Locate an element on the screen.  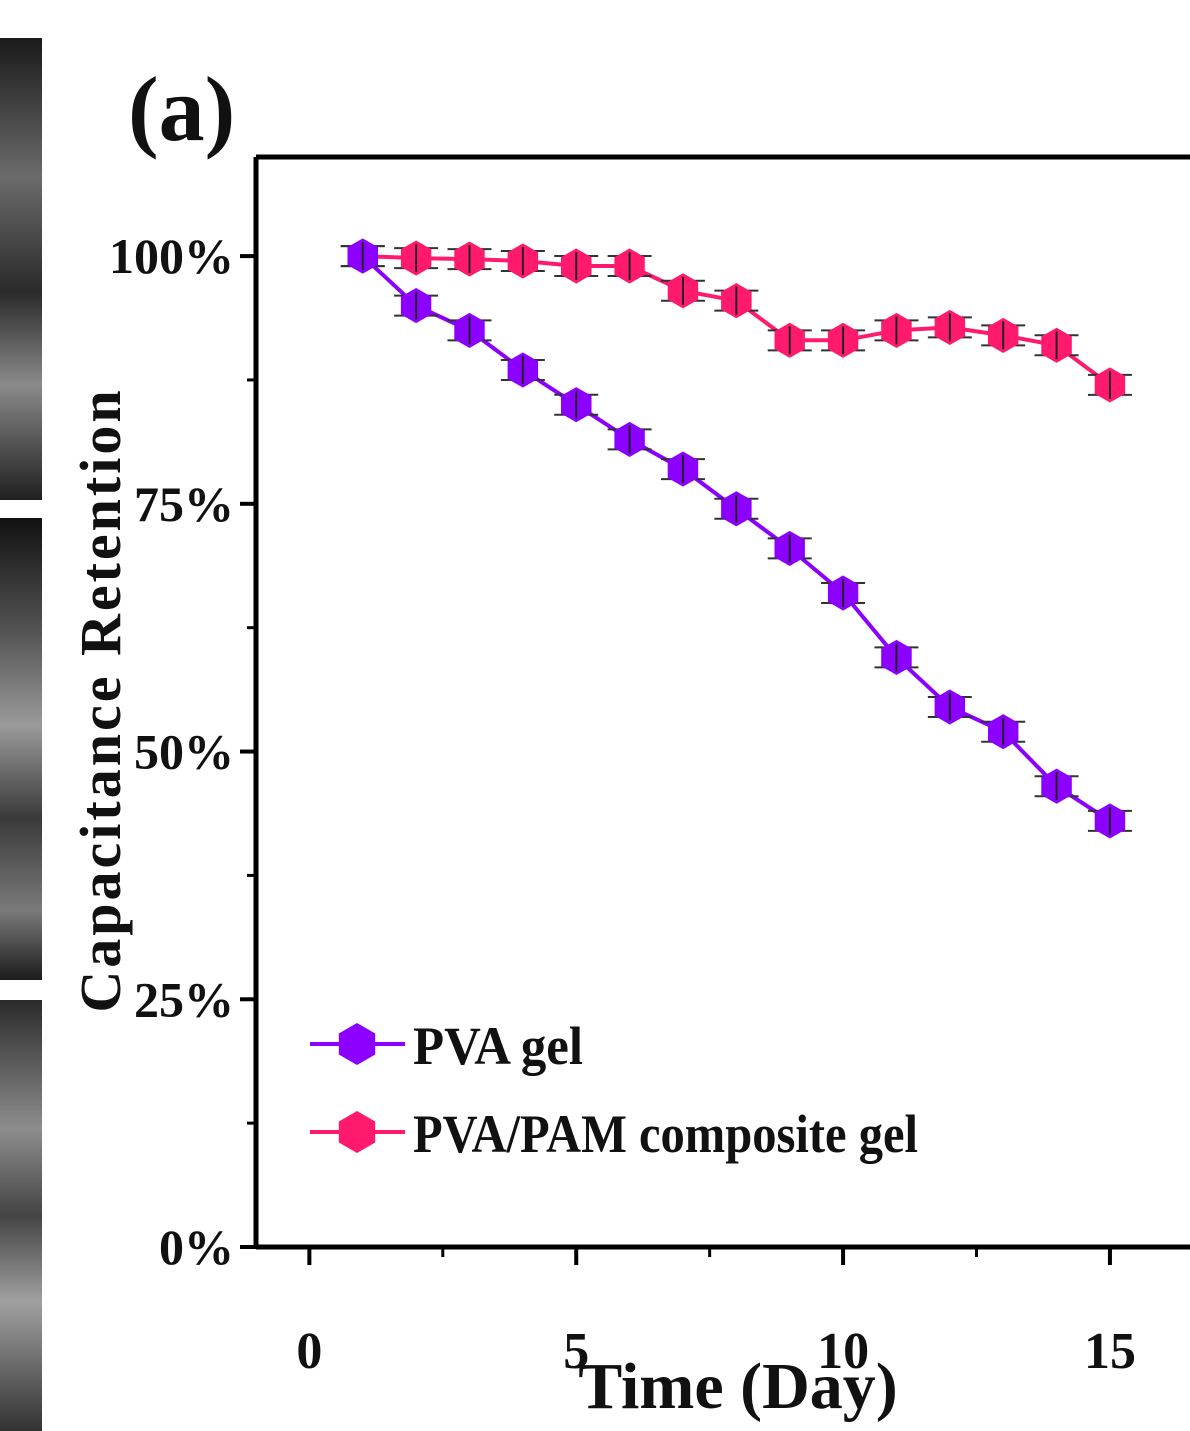
x-tick-label: 15 is located at coordinates (1110, 1351).